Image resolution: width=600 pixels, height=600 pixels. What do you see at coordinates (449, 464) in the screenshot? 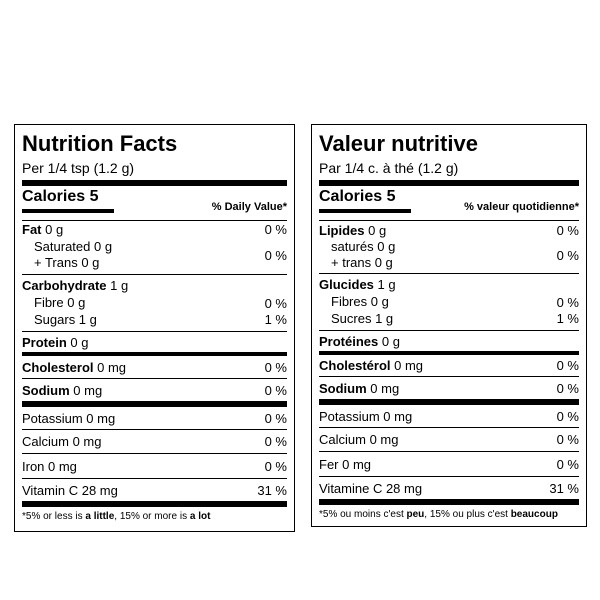
I see `iron-row: Fer 0 mg 0 %` at bounding box center [449, 464].